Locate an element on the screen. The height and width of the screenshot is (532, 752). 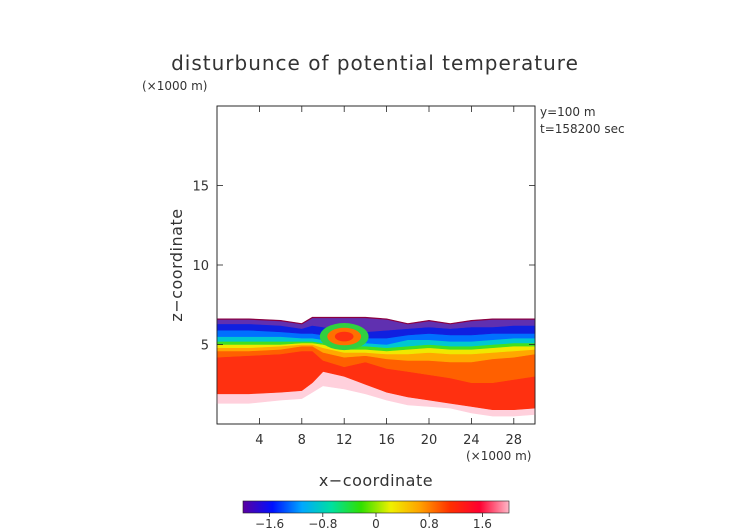
field-top-contour is located at coordinates (376, 320).